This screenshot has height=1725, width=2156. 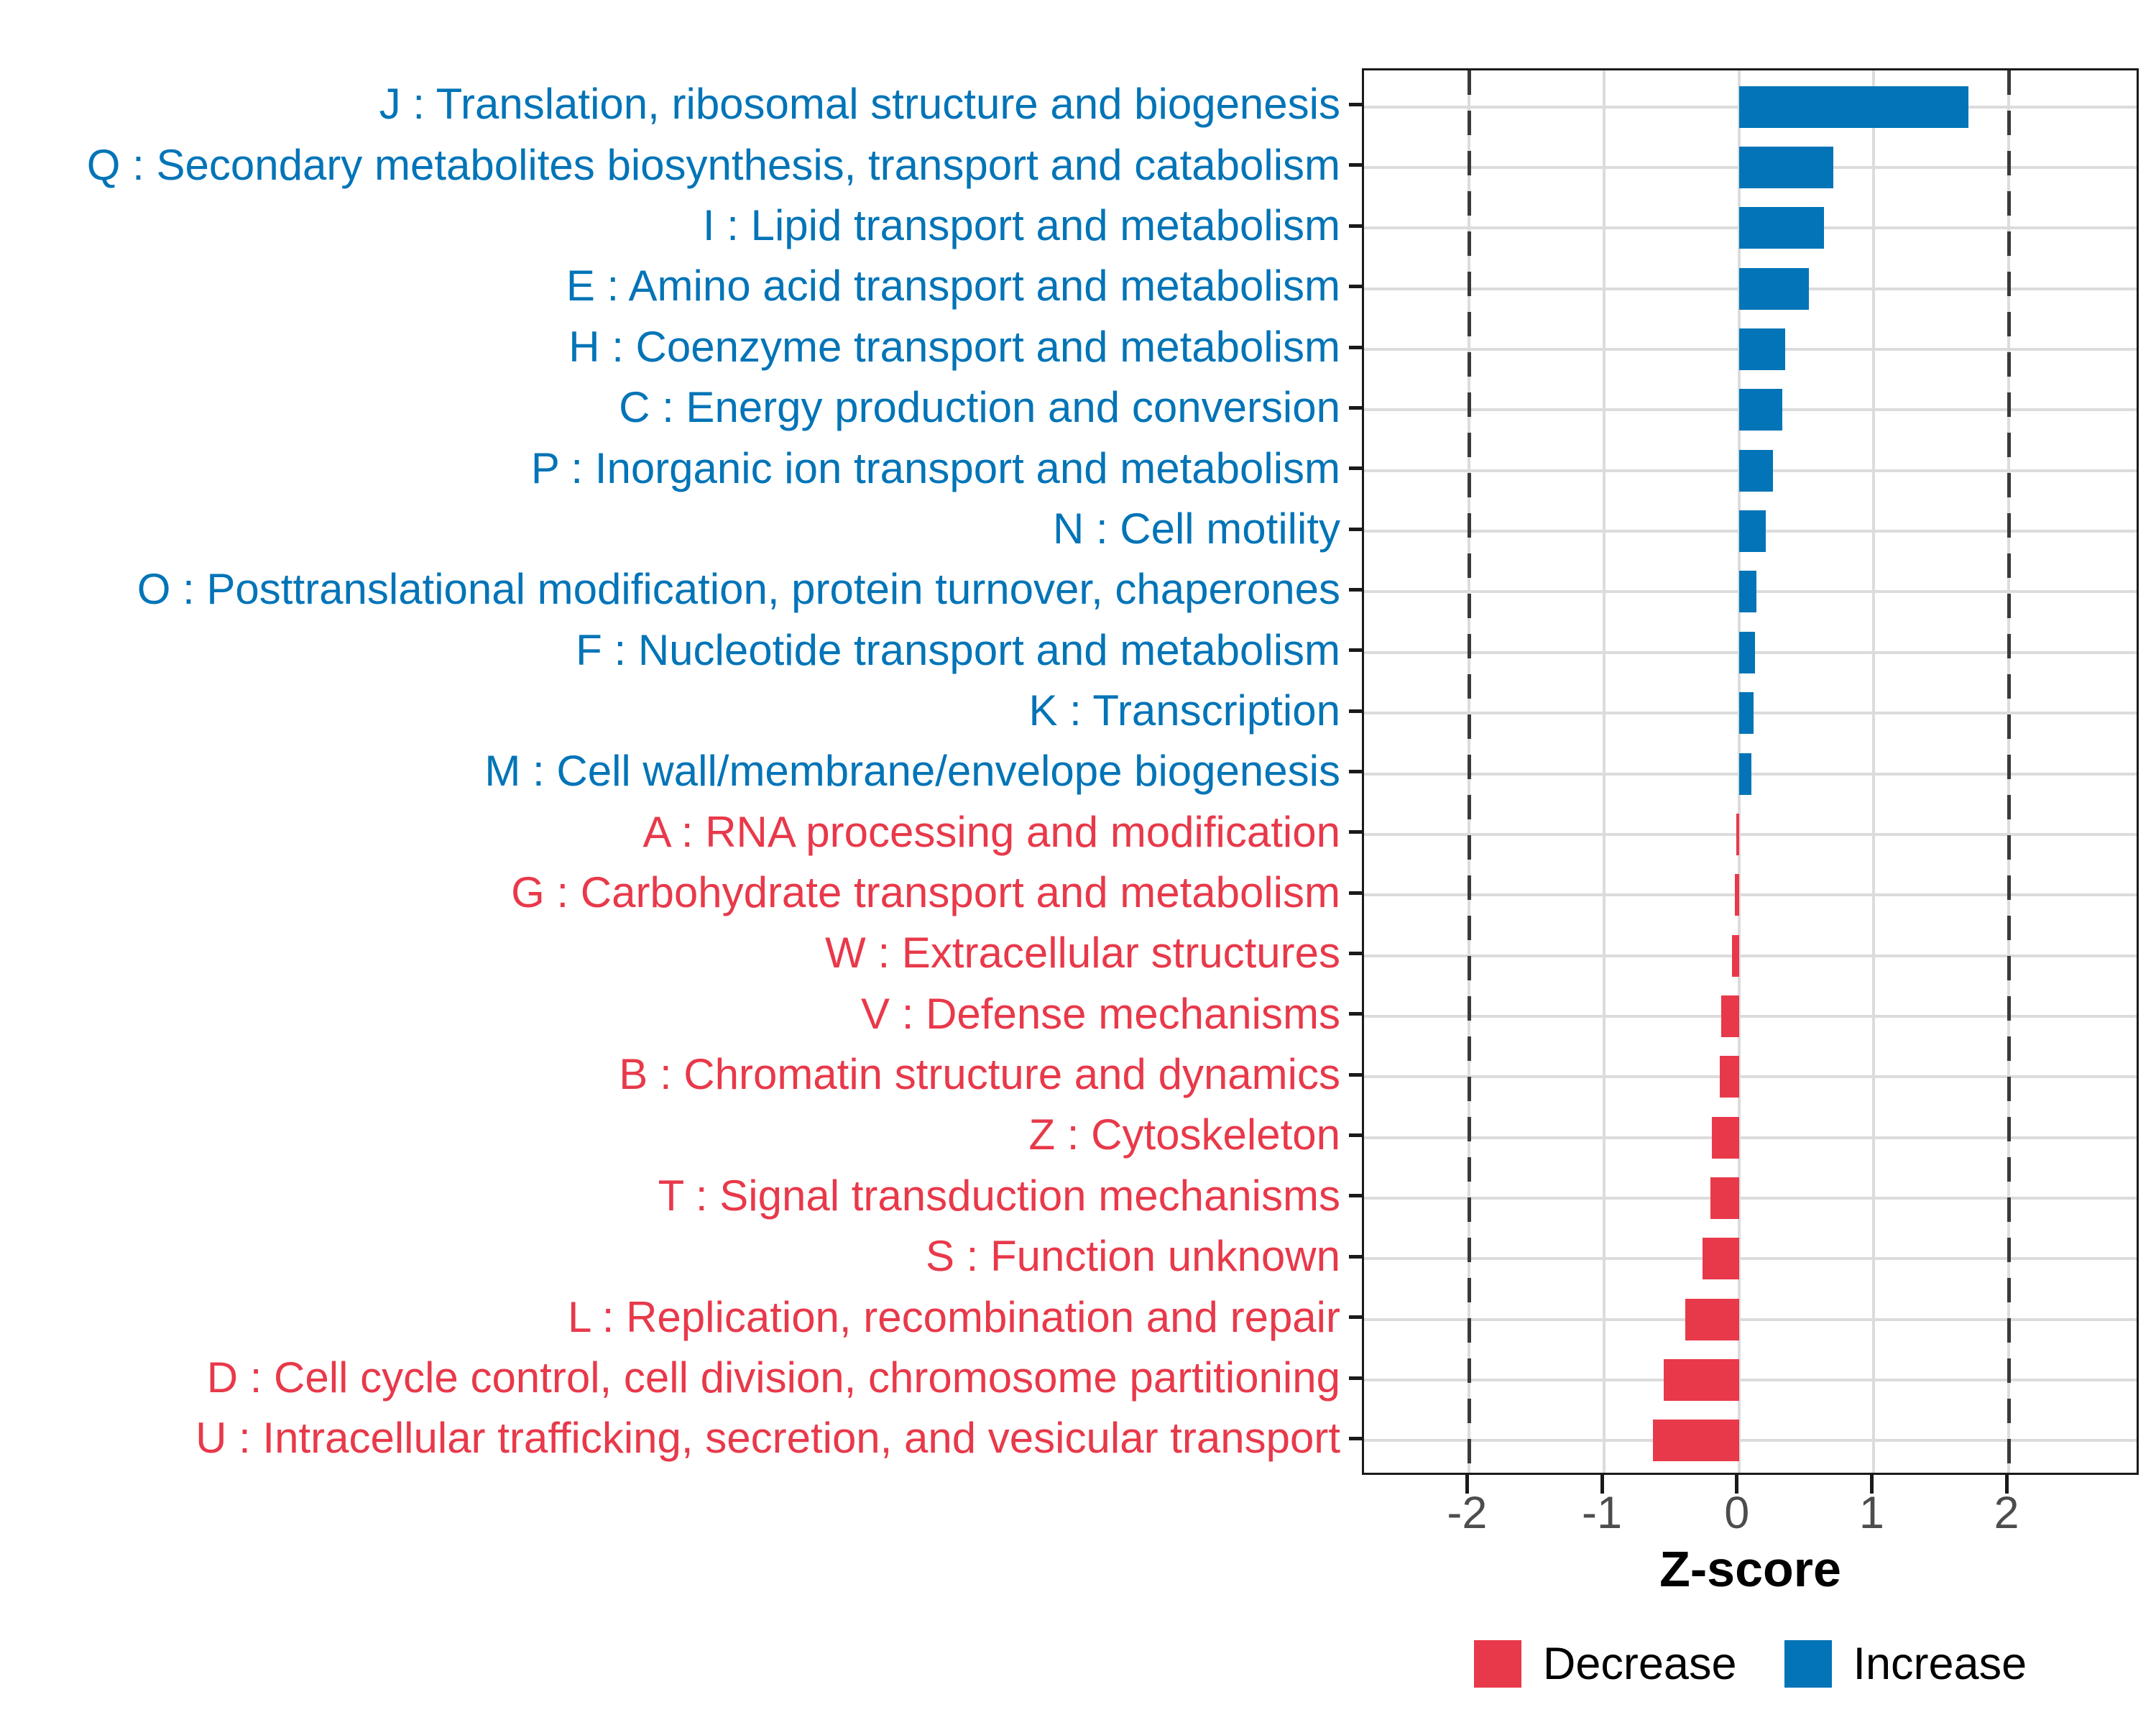 What do you see at coordinates (1133, 1256) in the screenshot?
I see `y-label-S: S : Function unknown` at bounding box center [1133, 1256].